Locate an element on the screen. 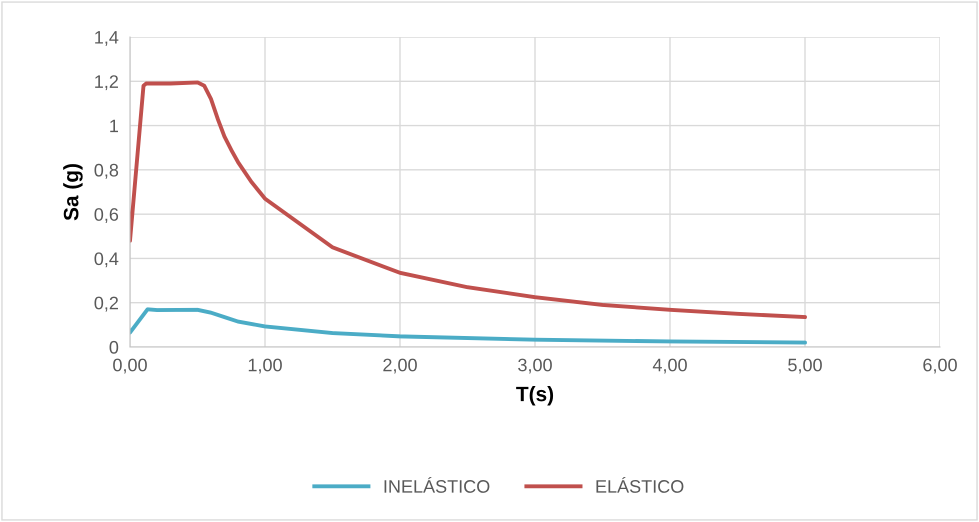  y-tick-label: 0 is located at coordinates (114, 347).